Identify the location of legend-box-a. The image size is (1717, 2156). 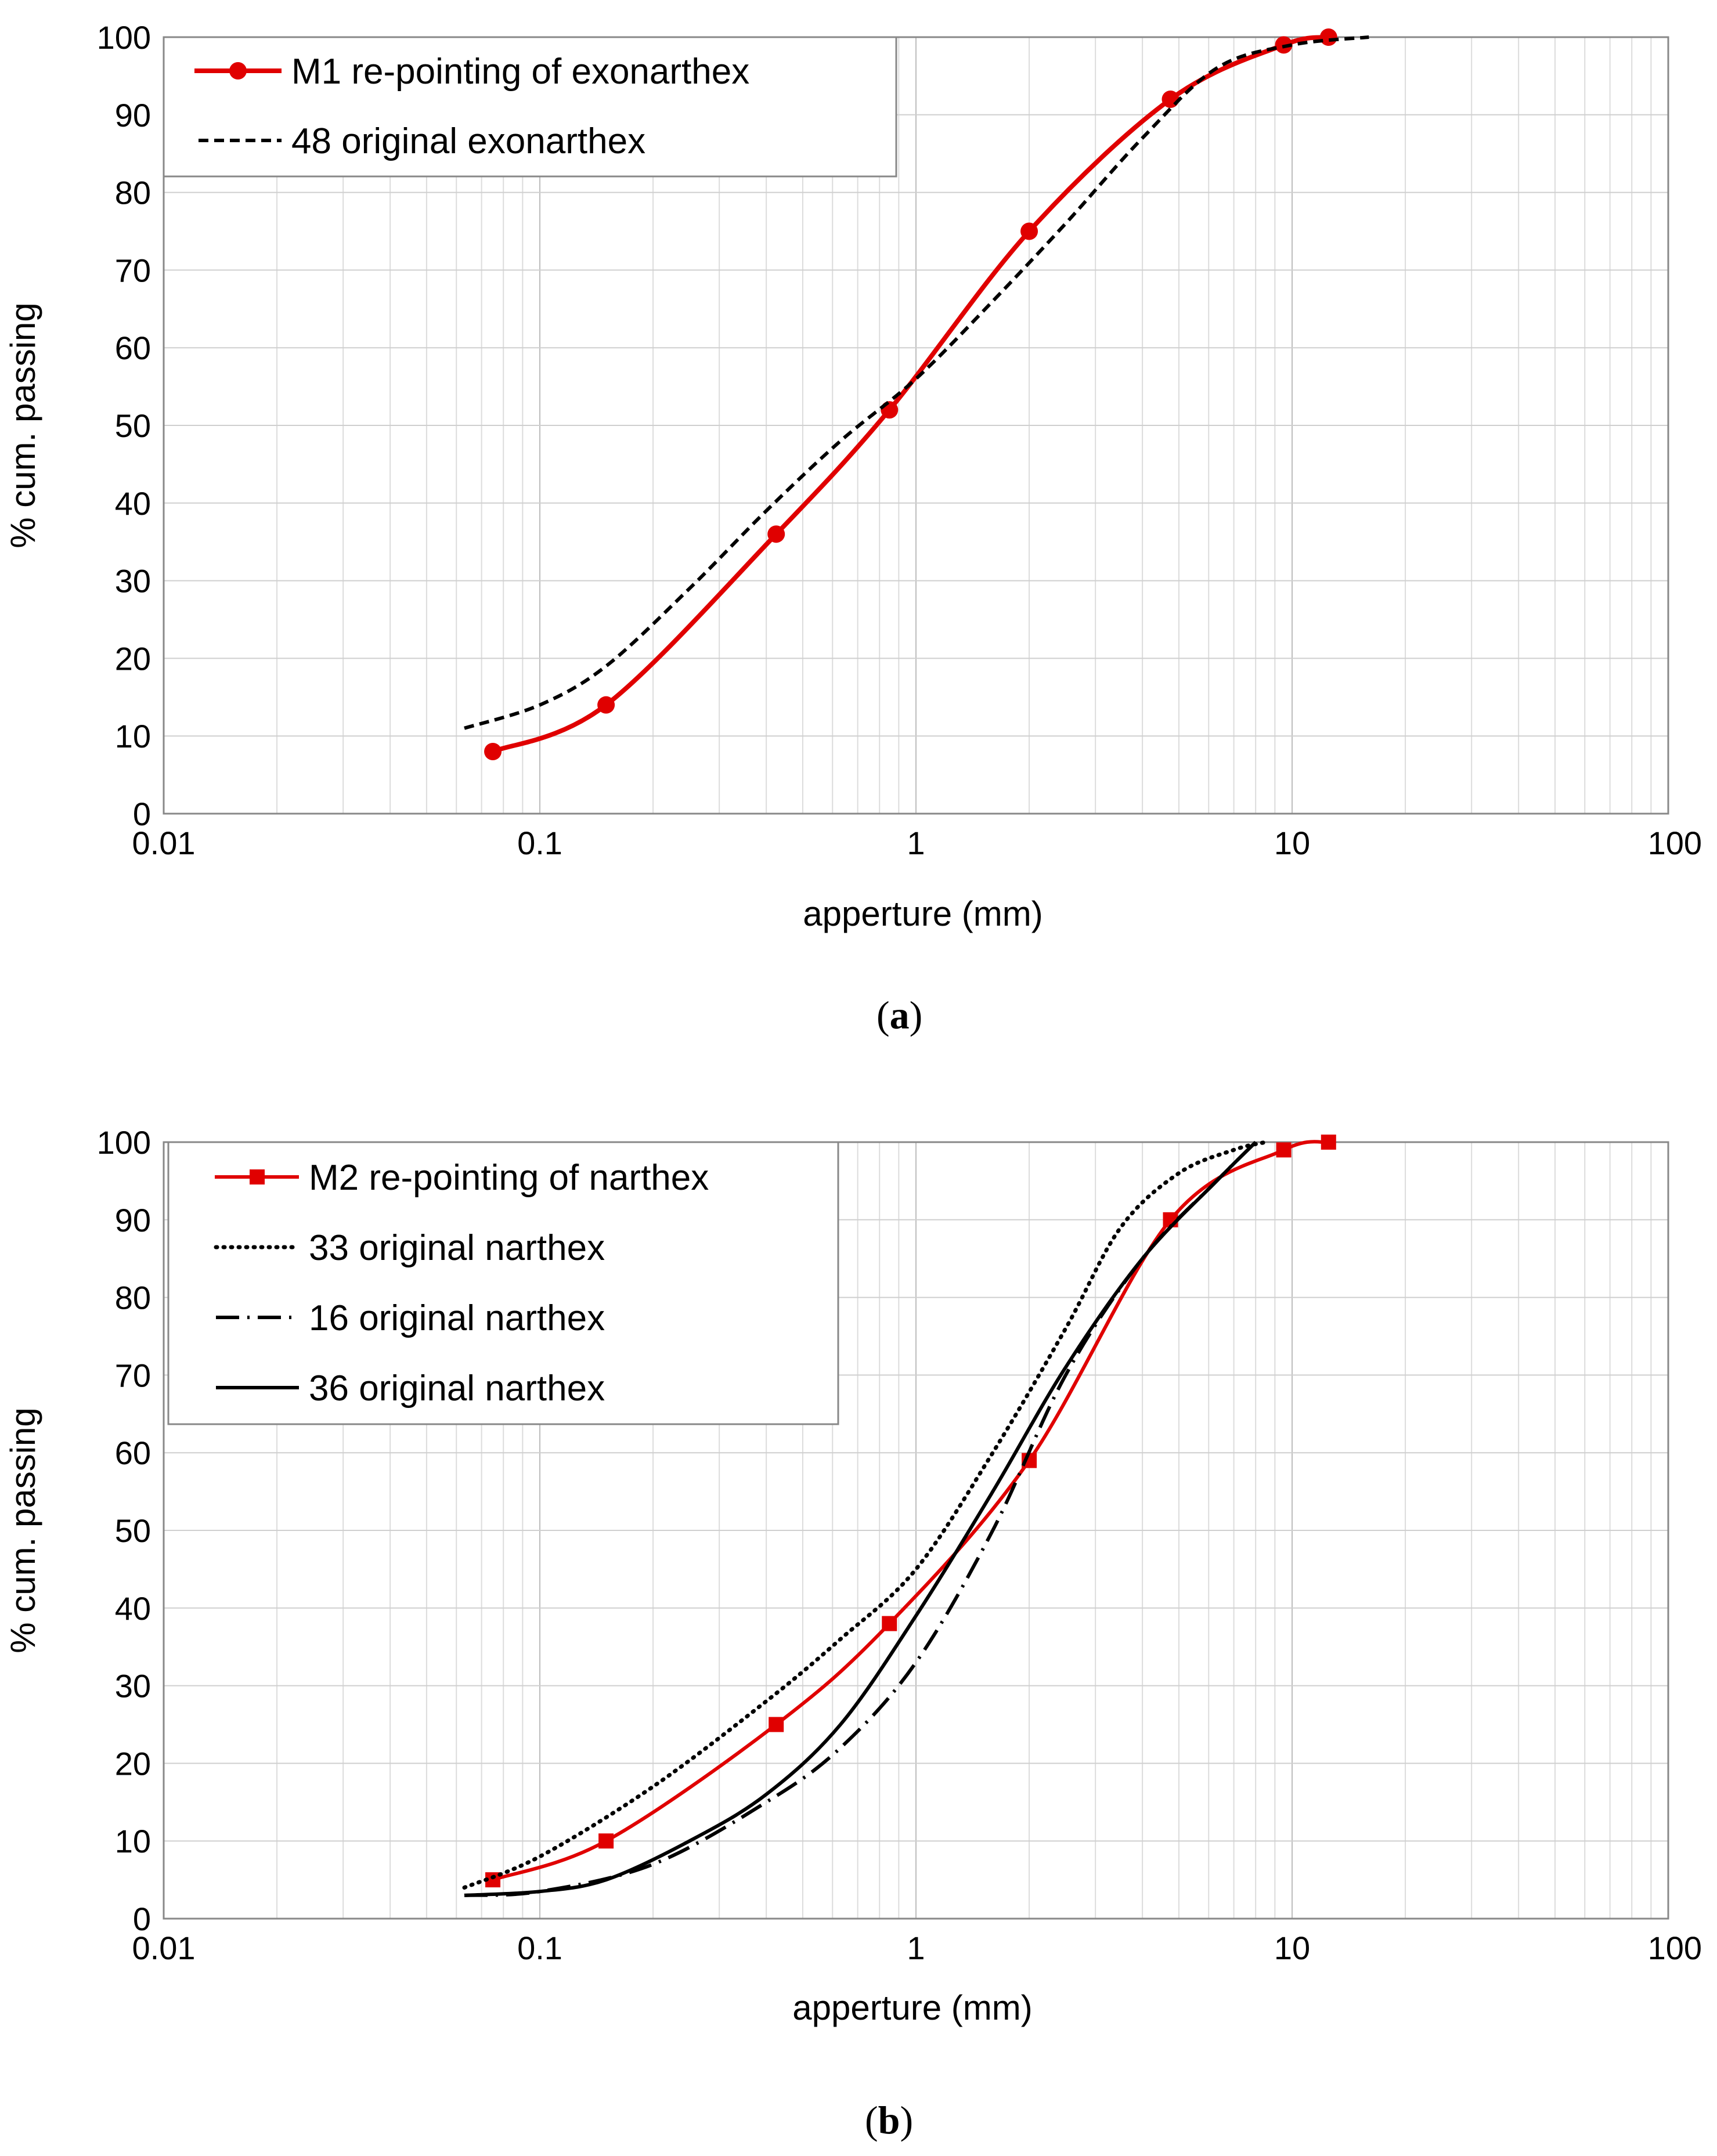
(530, 107).